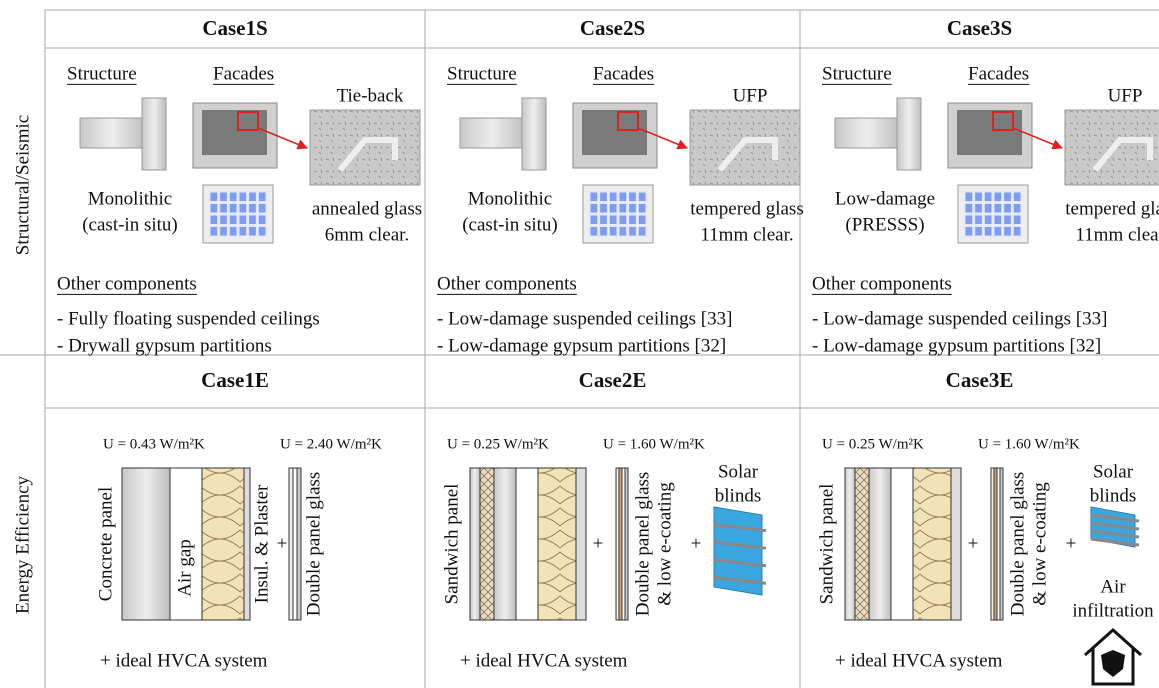 This screenshot has height=688, width=1159. I want to click on case-title: Case2S, so click(612, 28).